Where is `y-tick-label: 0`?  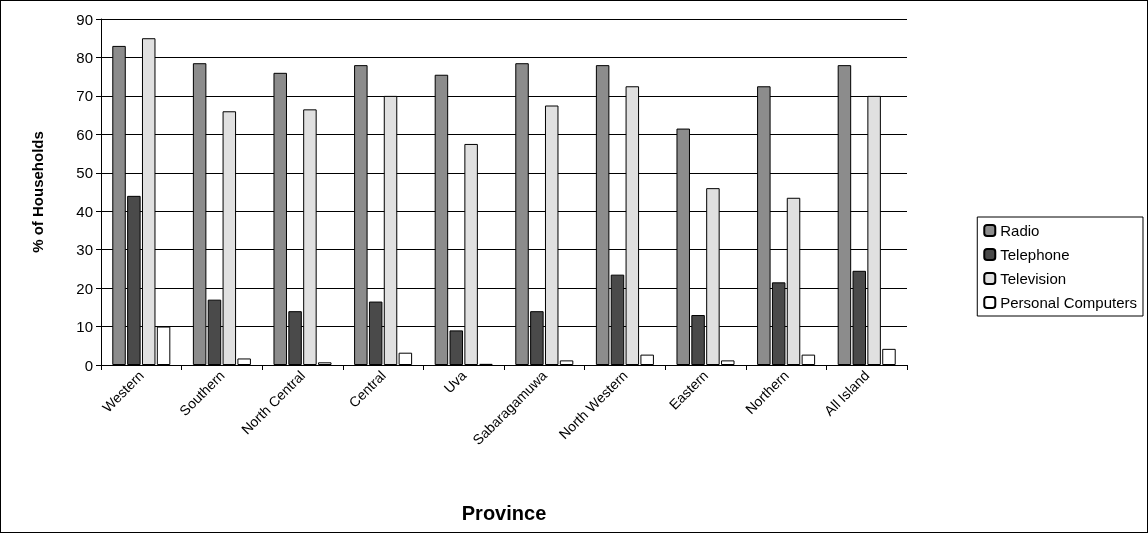
y-tick-label: 0 is located at coordinates (88, 365).